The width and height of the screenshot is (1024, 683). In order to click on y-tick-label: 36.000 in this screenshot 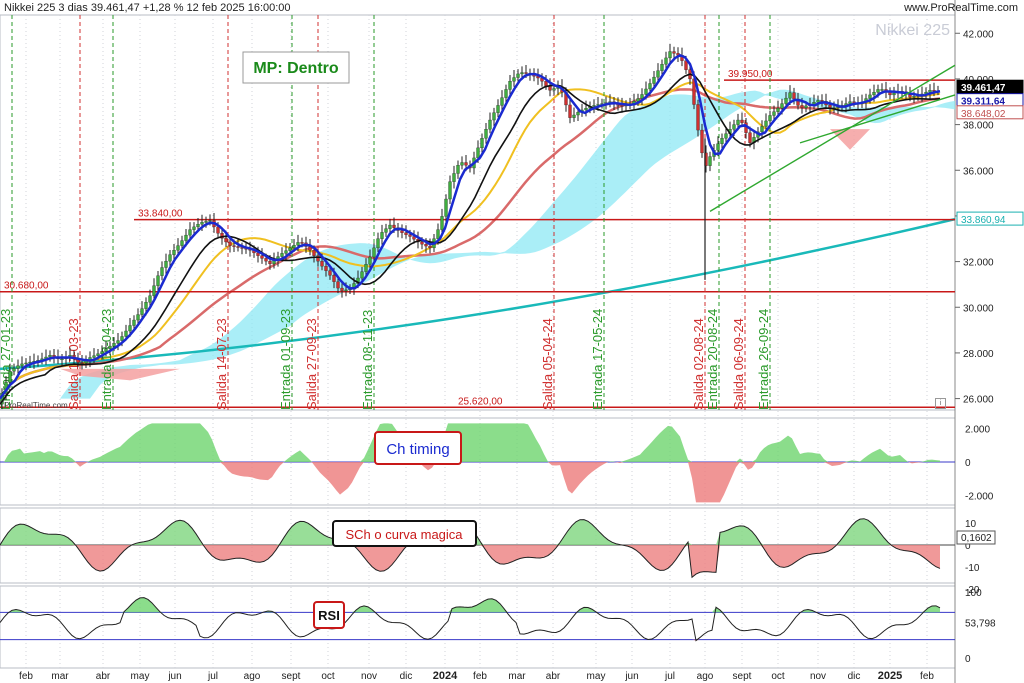, I will do `click(978, 171)`.